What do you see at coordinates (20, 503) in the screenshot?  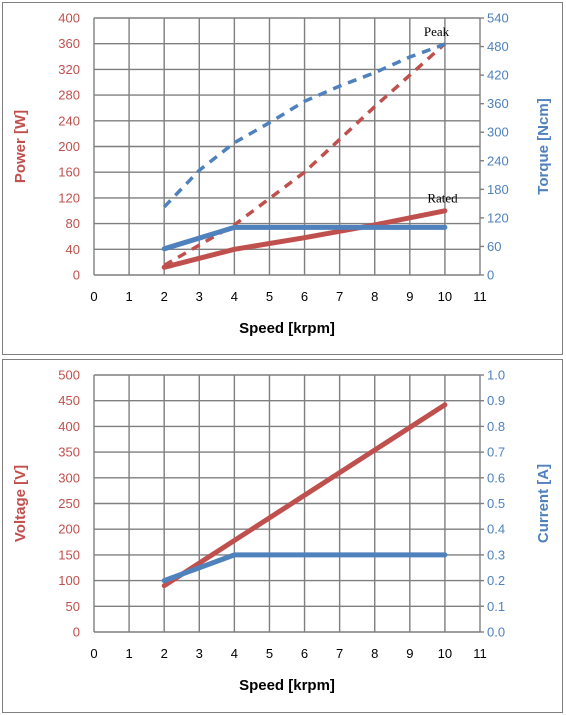 I see `left-axis-title: Voltage [V]` at bounding box center [20, 503].